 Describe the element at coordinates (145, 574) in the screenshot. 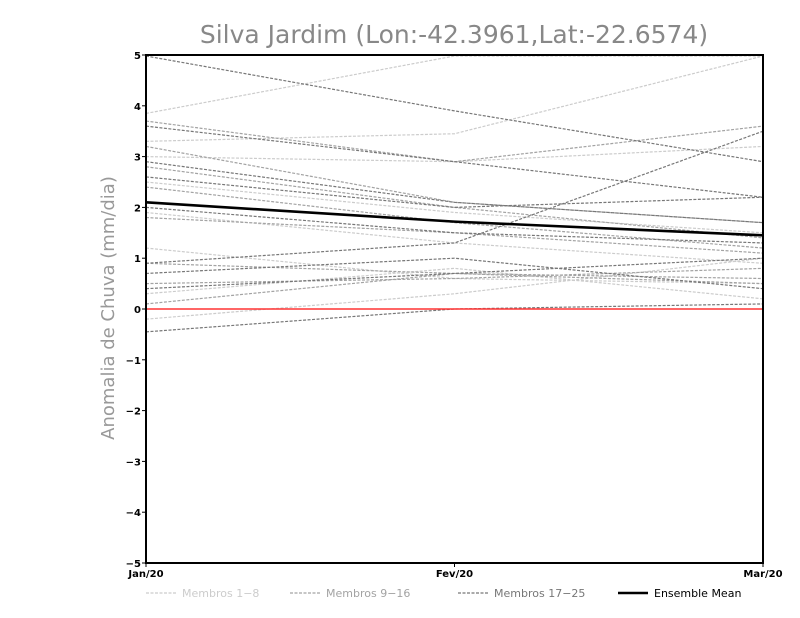

I see `x-tick-label: Jan/20` at that location.